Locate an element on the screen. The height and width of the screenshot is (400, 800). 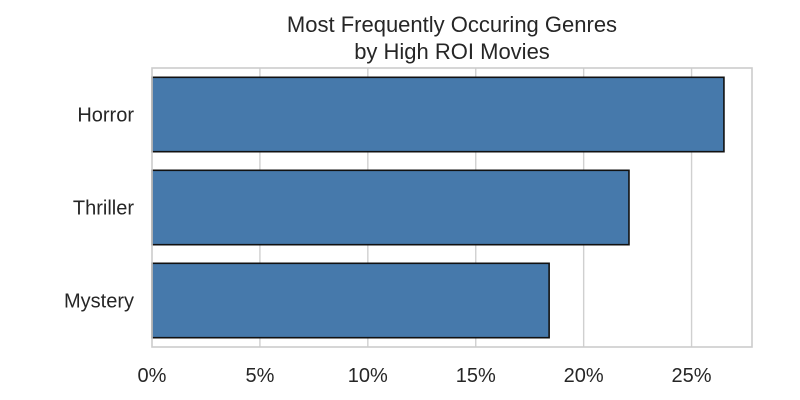
x-tick-label-15: 15% is located at coordinates (476, 376).